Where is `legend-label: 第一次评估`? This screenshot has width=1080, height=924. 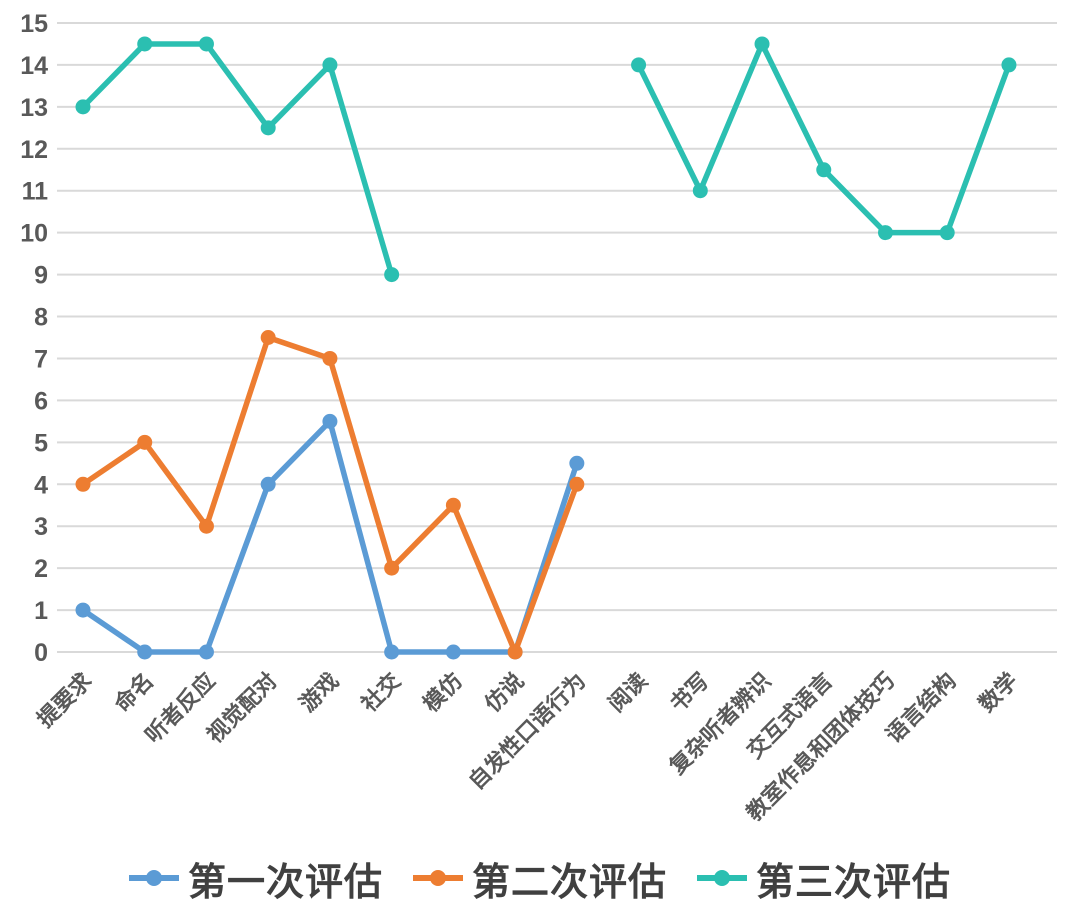 legend-label: 第一次评估 is located at coordinates (285, 882).